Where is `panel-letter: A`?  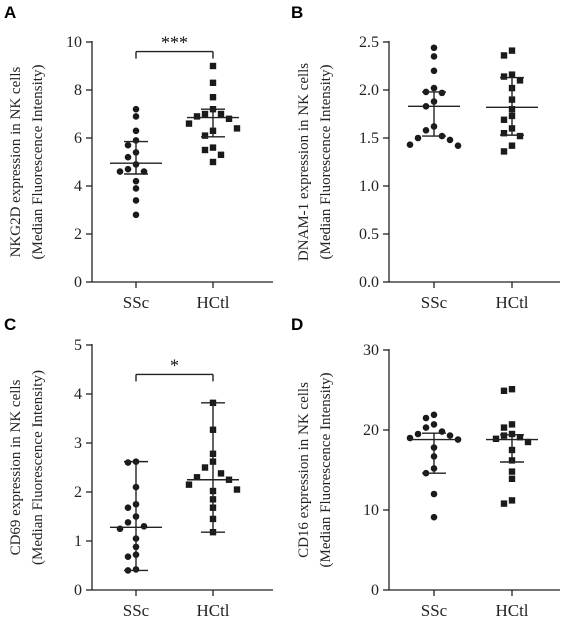 panel-letter: A is located at coordinates (10, 12).